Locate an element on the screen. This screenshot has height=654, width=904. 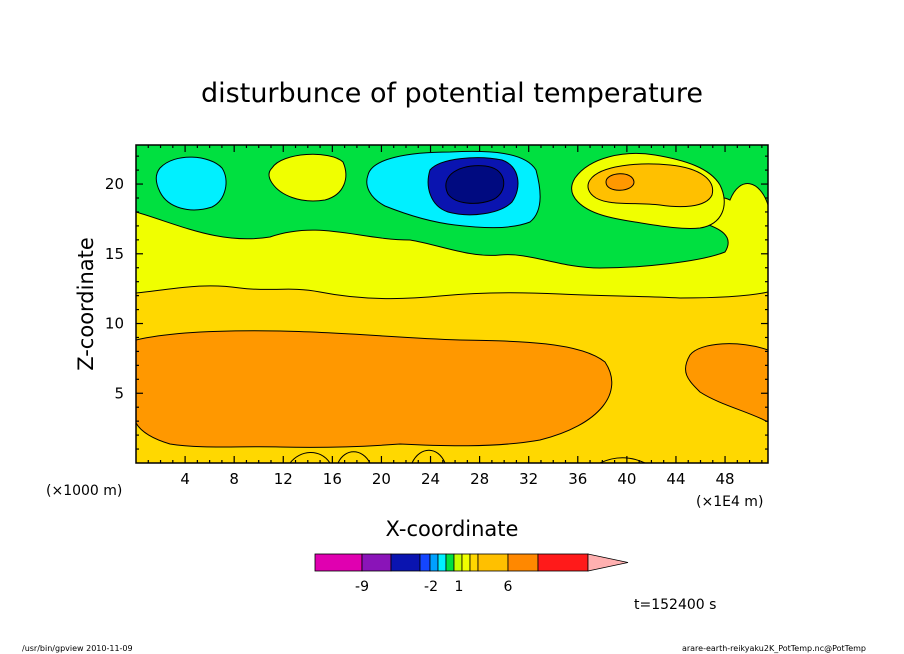
x-tick-label: 40 is located at coordinates (626, 479).